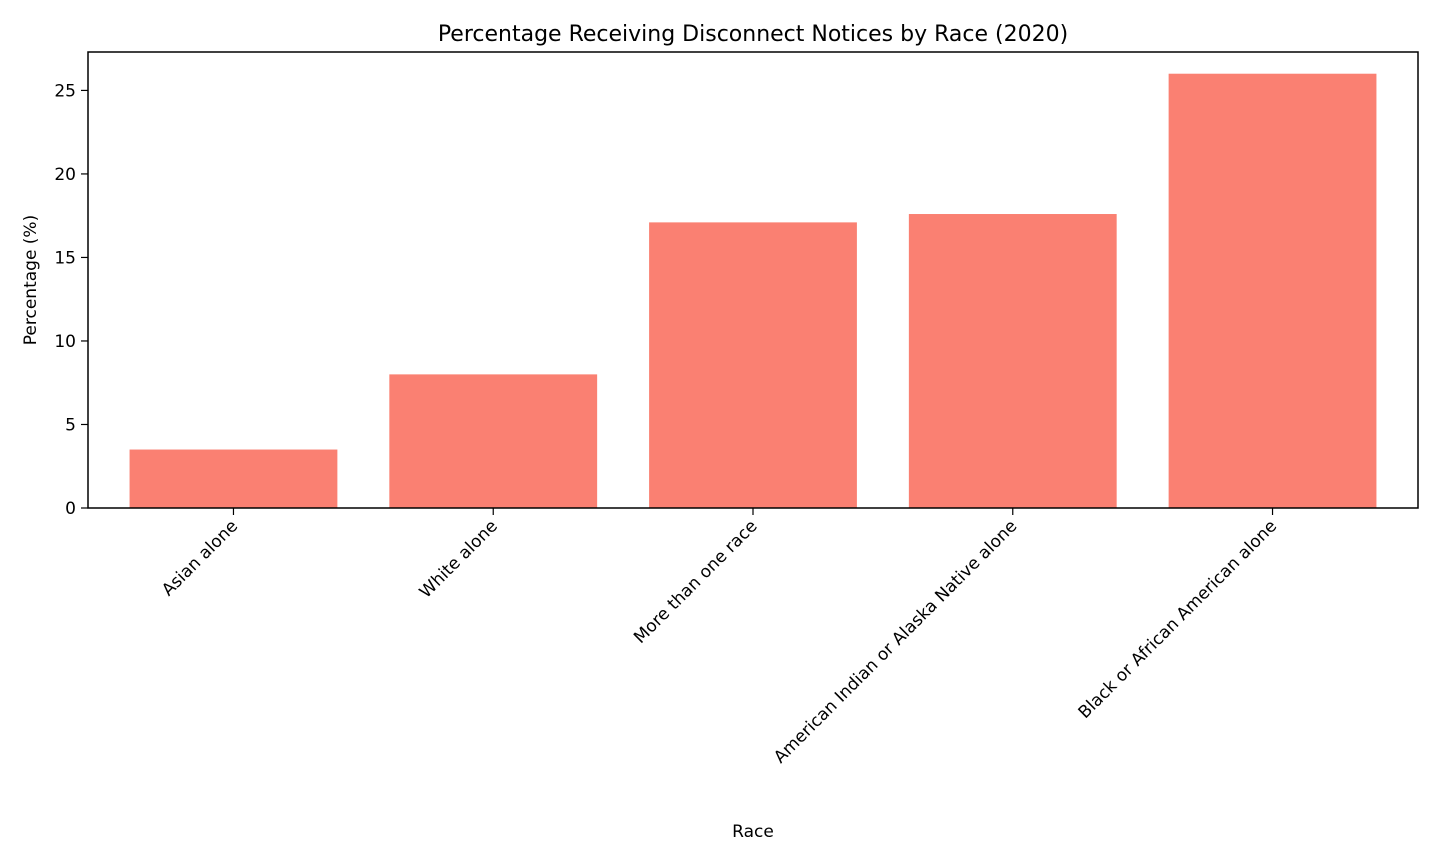 The height and width of the screenshot is (864, 1440). Describe the element at coordinates (895, 641) in the screenshot. I see `x-tick-label: American Indian or Alaska Native alone` at that location.